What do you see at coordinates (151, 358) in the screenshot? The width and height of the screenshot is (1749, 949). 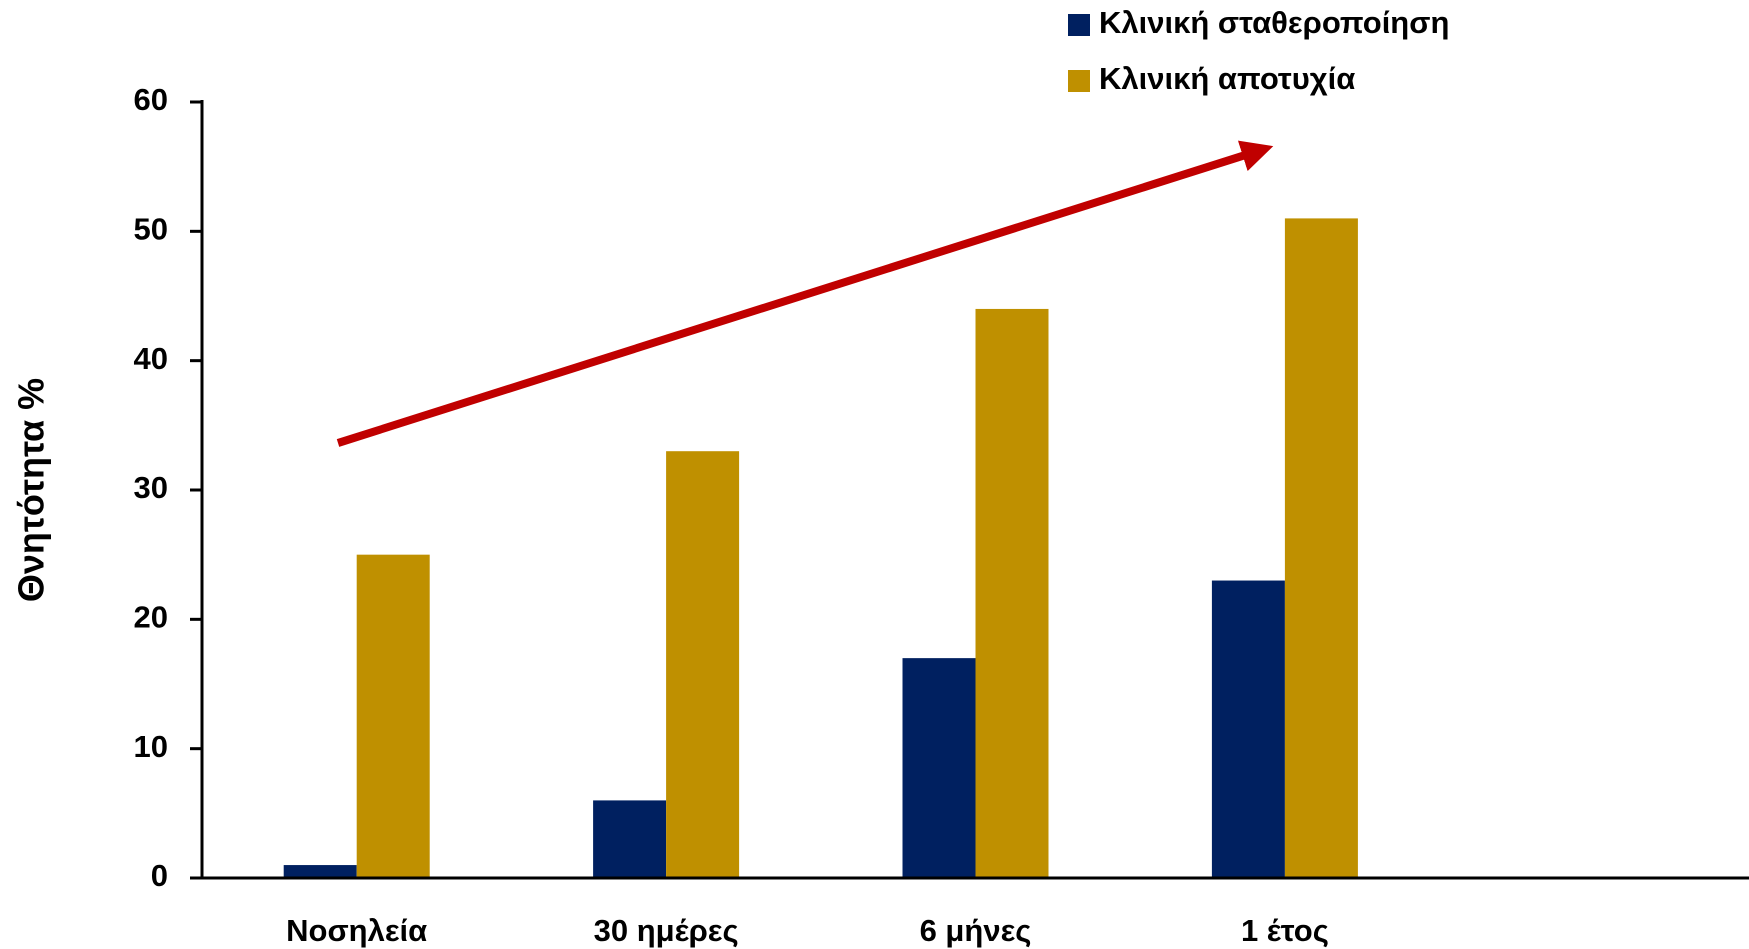 I see `y-tick-label: 40` at bounding box center [151, 358].